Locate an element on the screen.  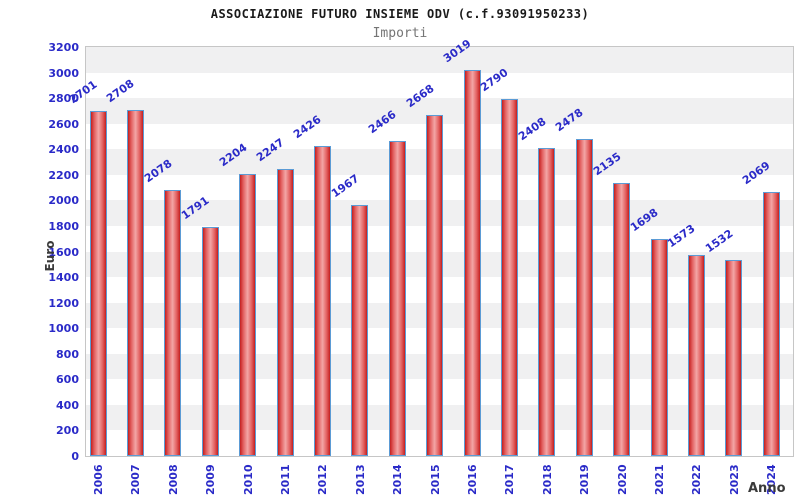
x-tick-2020: 2020 is located at coordinates (622, 479).